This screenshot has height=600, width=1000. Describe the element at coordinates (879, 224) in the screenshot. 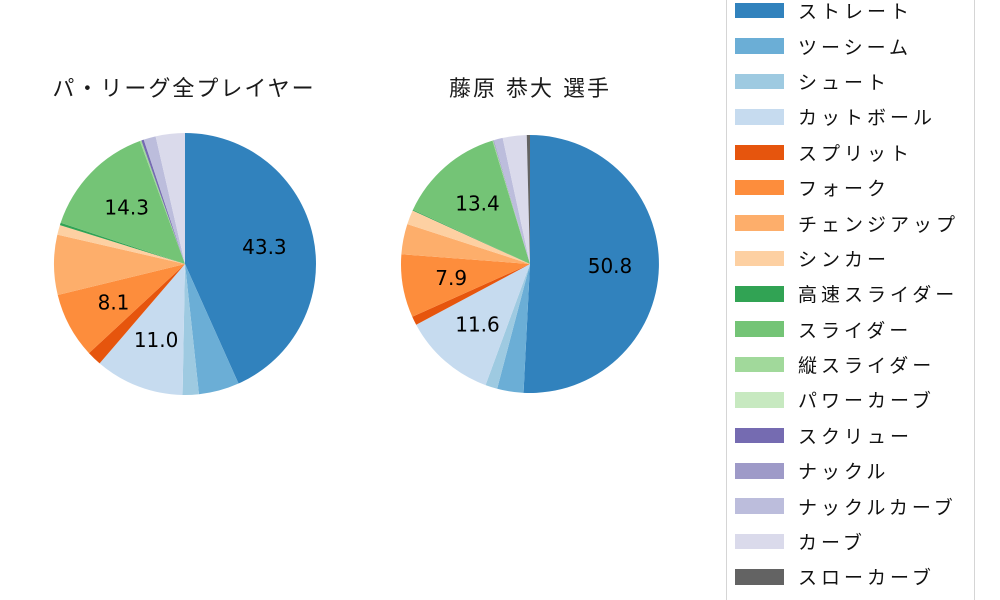

I see `legend-label: チェンジアップ` at that location.